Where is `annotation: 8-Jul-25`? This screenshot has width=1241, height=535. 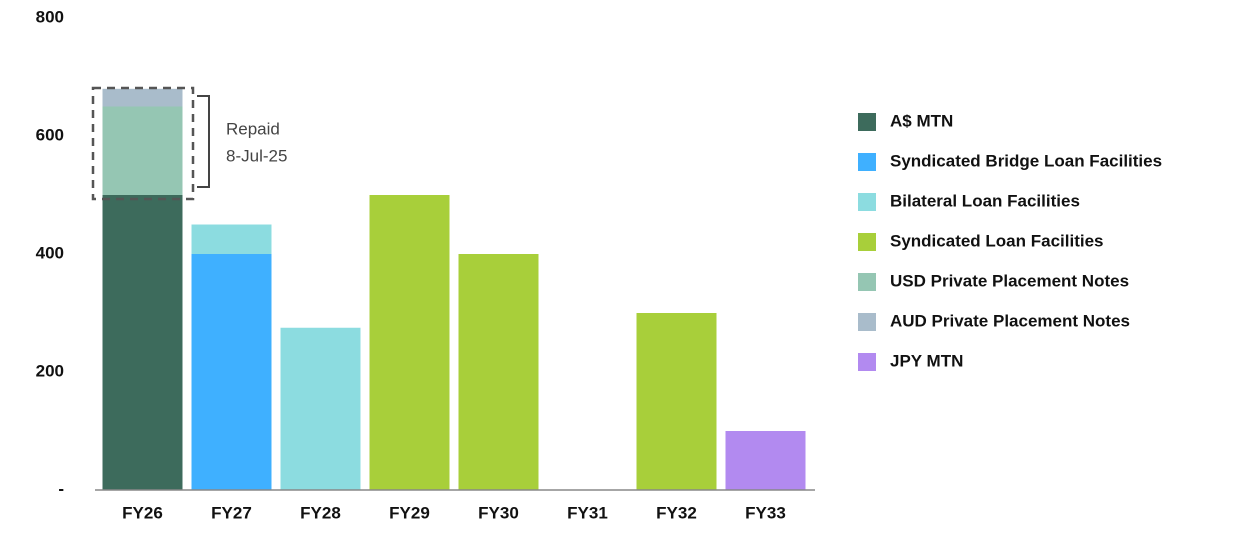
annotation: 8-Jul-25 is located at coordinates (256, 155).